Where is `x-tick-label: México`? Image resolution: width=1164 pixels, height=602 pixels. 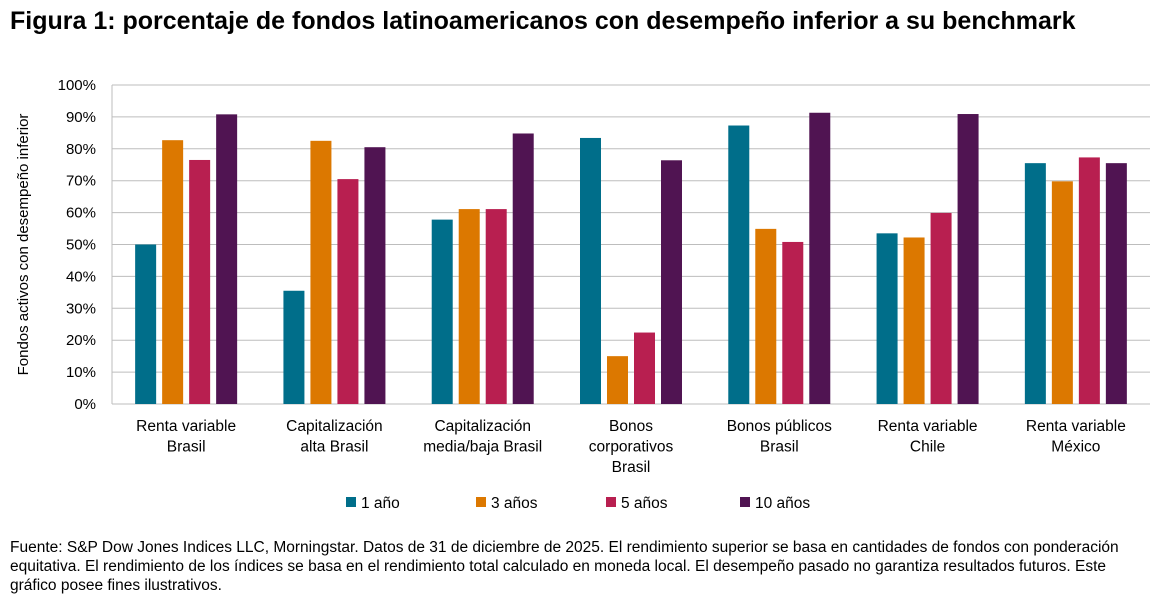 x-tick-label: México is located at coordinates (1075, 447).